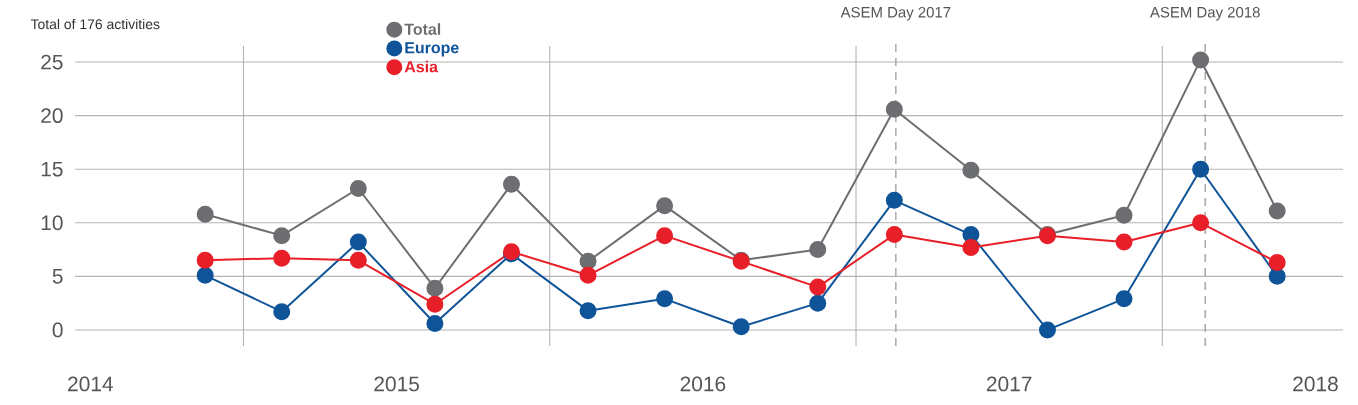 Image resolution: width=1358 pixels, height=405 pixels. Describe the element at coordinates (1009, 384) in the screenshot. I see `x-tick-label: 2017` at that location.